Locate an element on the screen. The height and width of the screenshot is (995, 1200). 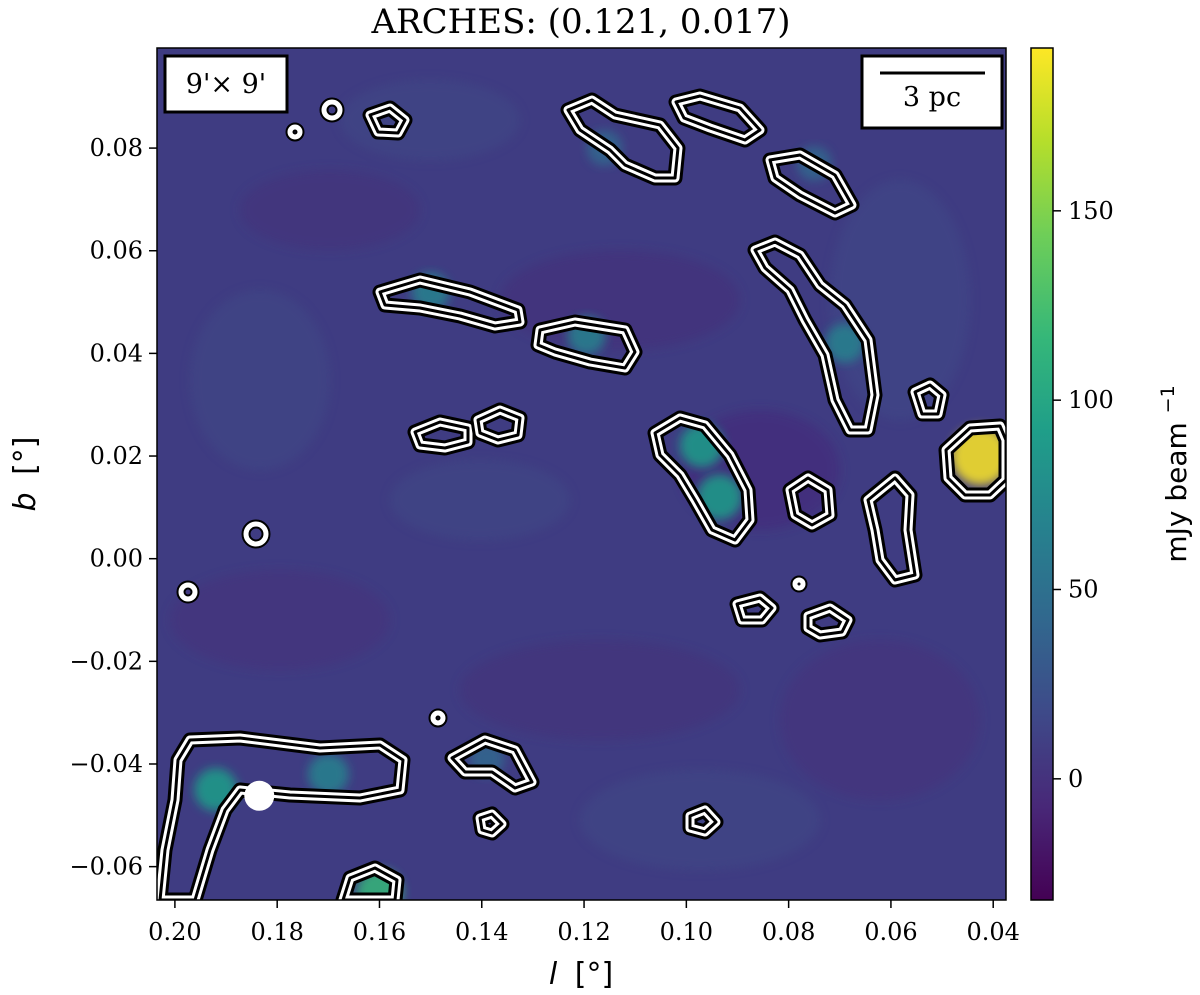
y-tick-label: −0.06 is located at coordinates (106, 867).